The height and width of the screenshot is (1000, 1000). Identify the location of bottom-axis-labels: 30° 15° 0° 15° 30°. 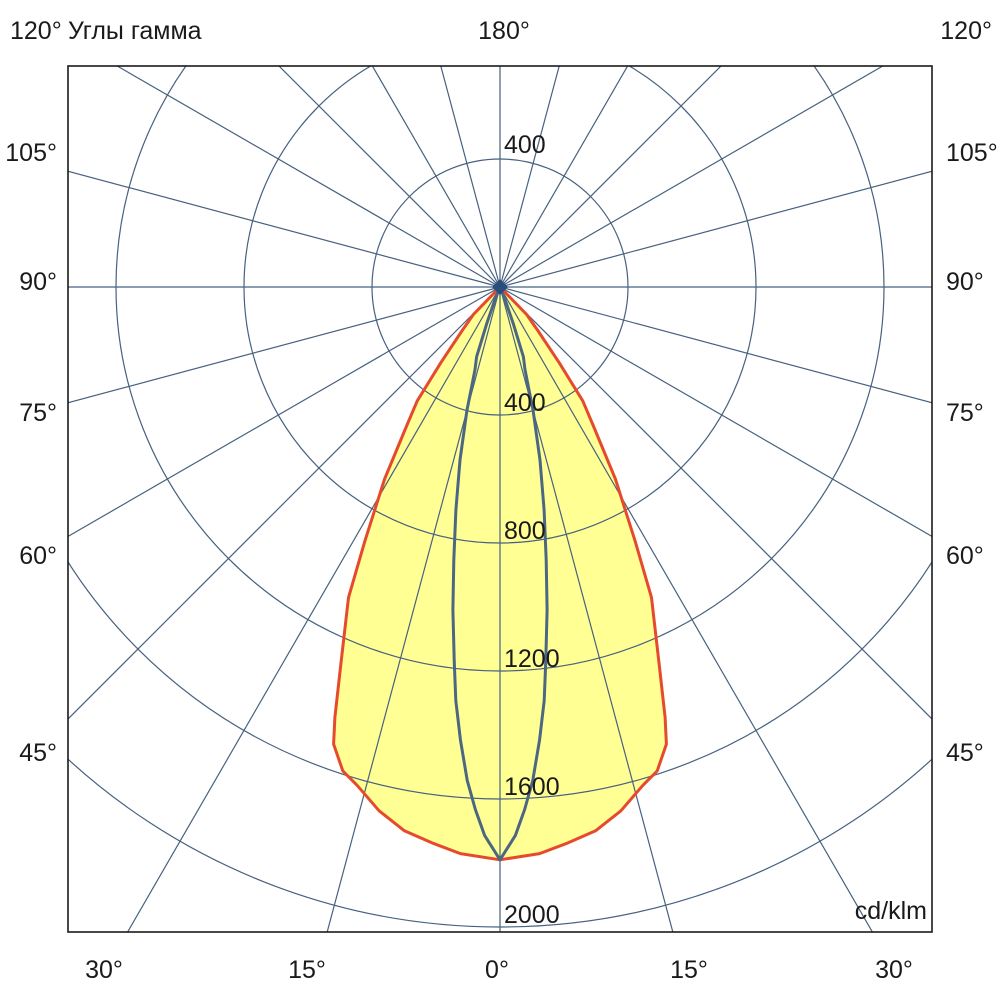
(499, 970).